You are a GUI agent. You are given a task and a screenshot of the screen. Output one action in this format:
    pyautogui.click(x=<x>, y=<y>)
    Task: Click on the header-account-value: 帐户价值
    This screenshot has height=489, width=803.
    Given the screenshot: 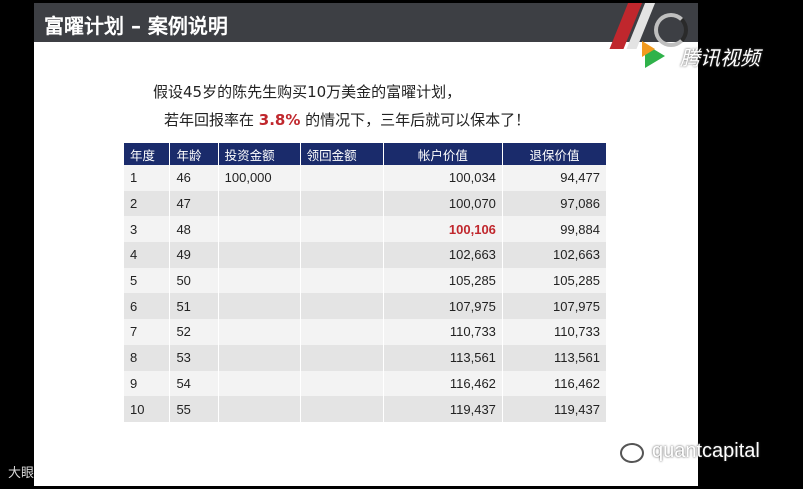 What is the action you would take?
    pyautogui.click(x=443, y=154)
    